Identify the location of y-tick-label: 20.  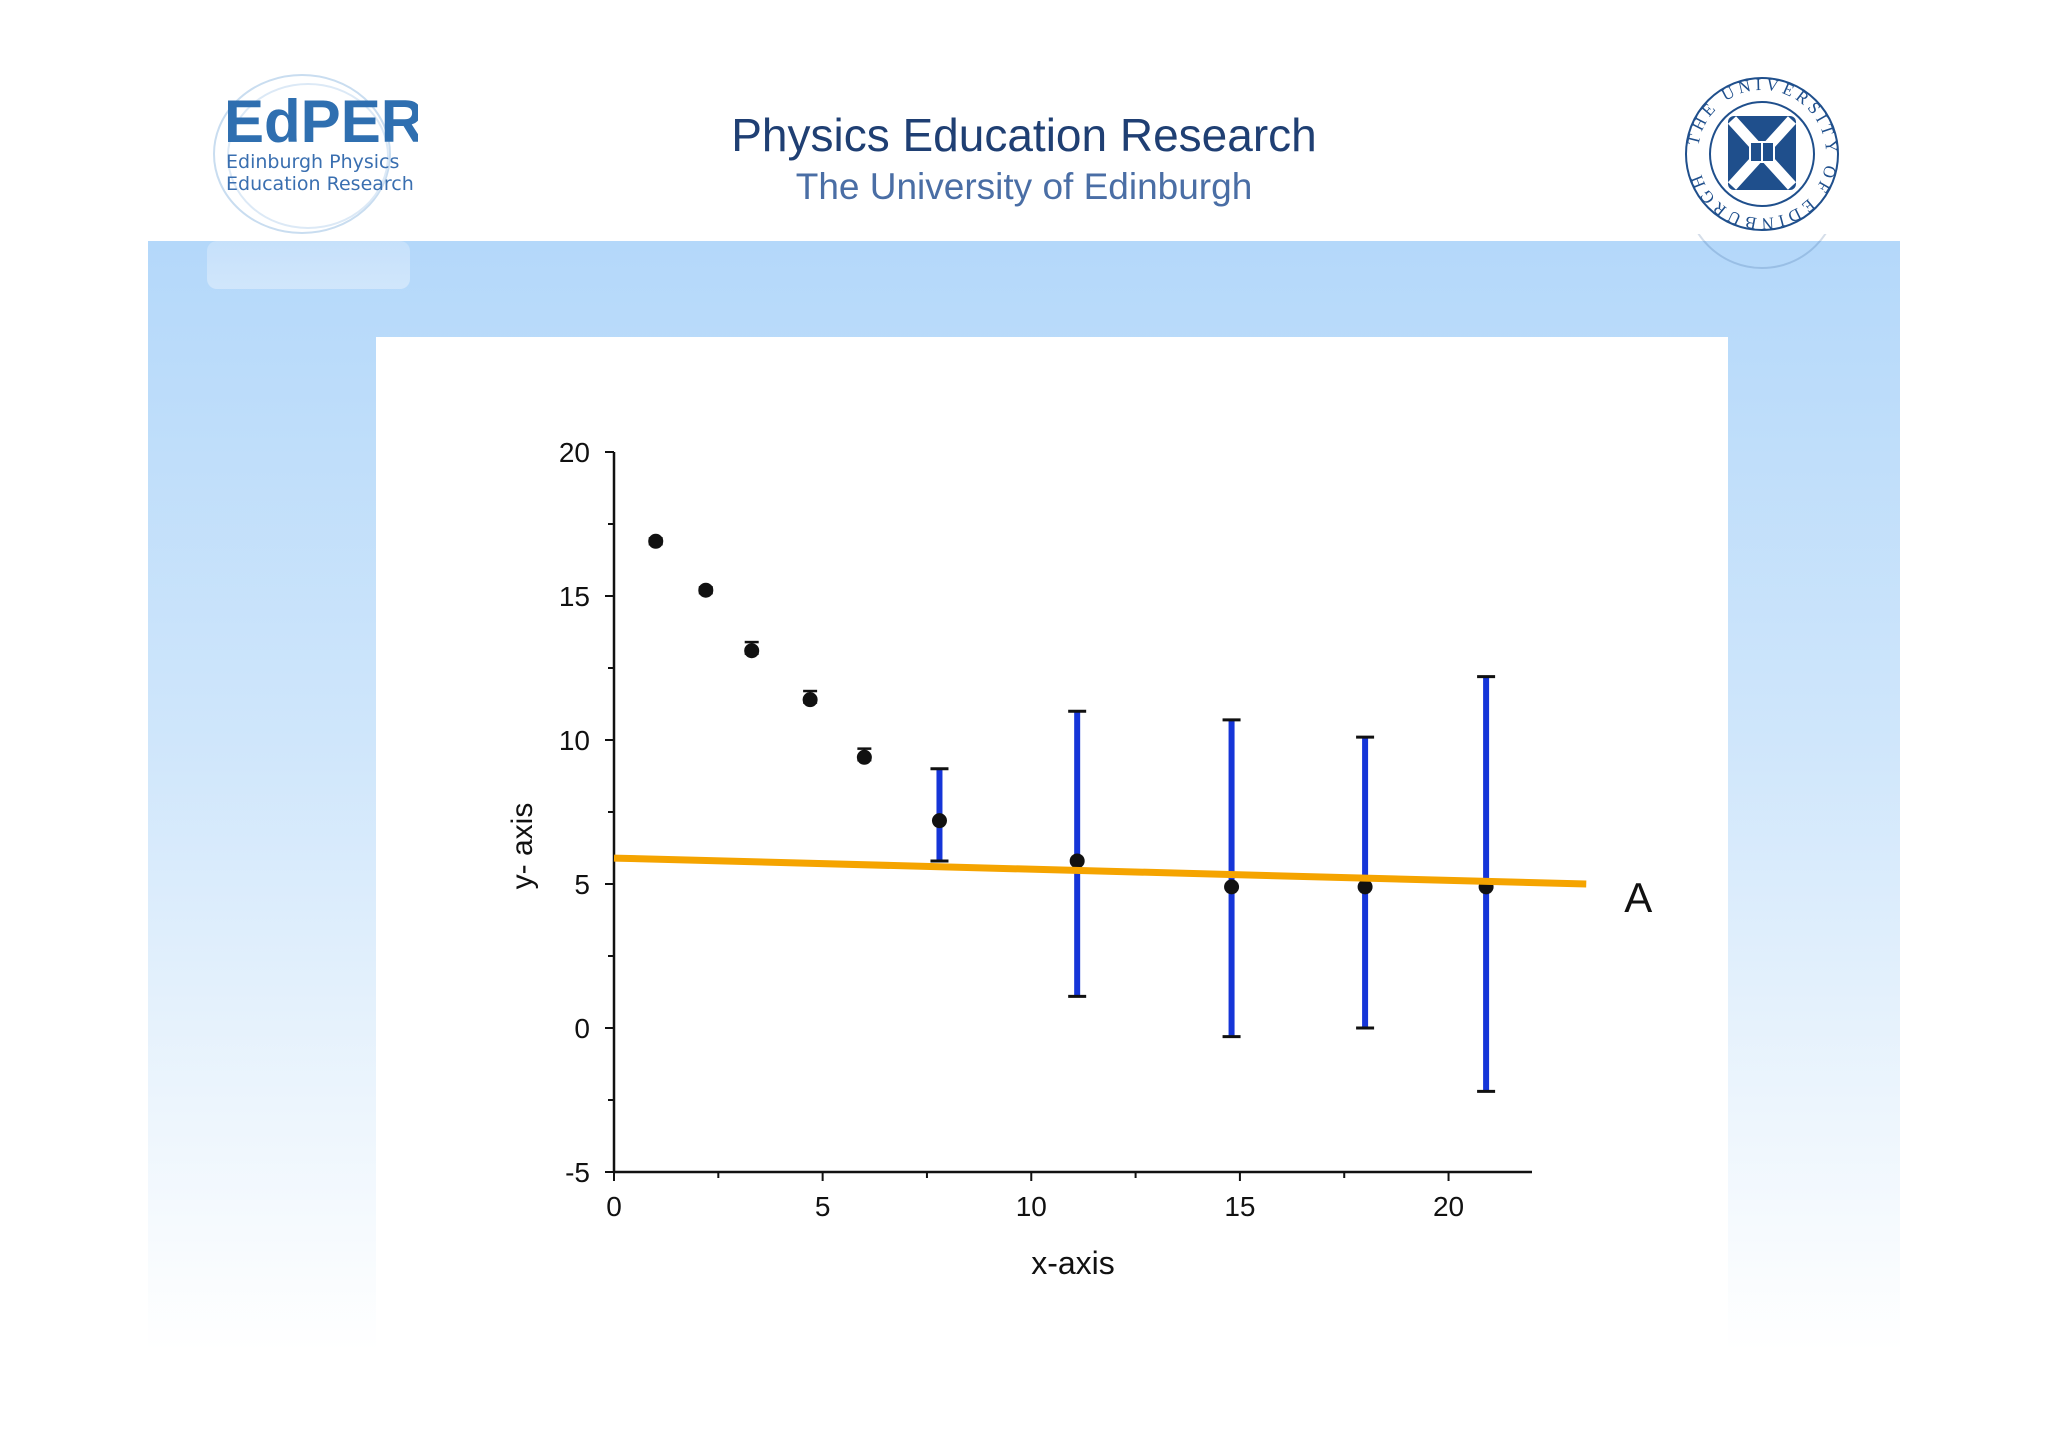
(574, 452).